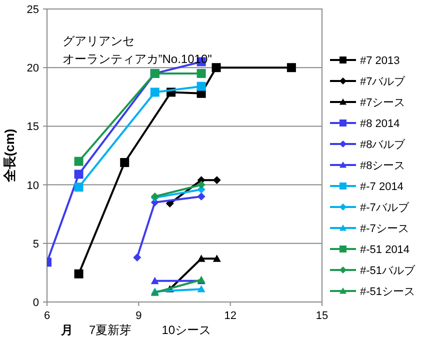 The image size is (436, 341). I want to click on legend-label: #-7 2014, so click(382, 187).